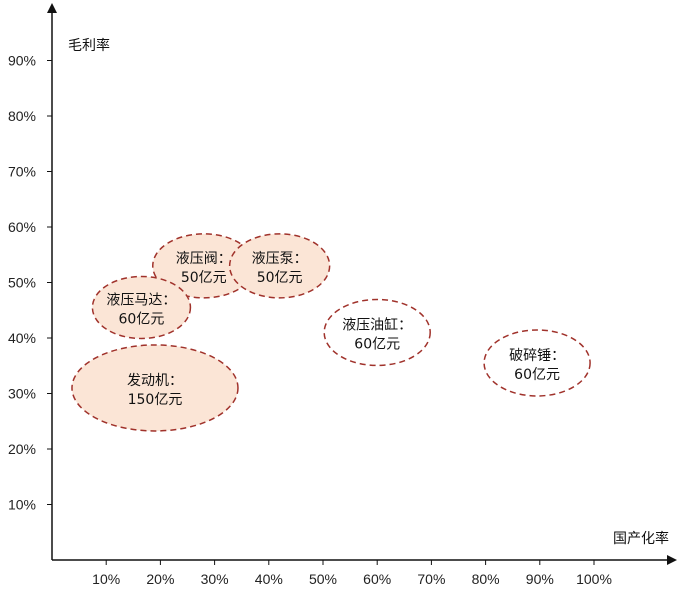  Describe the element at coordinates (106, 579) in the screenshot. I see `x-tick-label: 10%` at that location.